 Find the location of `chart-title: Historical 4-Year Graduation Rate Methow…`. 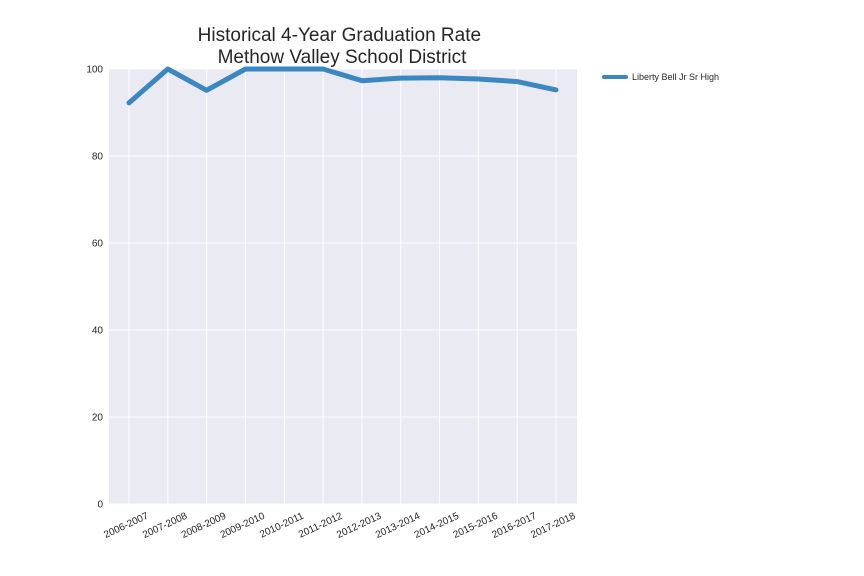

chart-title: Historical 4-Year Graduation Rate Methow… is located at coordinates (342, 46).